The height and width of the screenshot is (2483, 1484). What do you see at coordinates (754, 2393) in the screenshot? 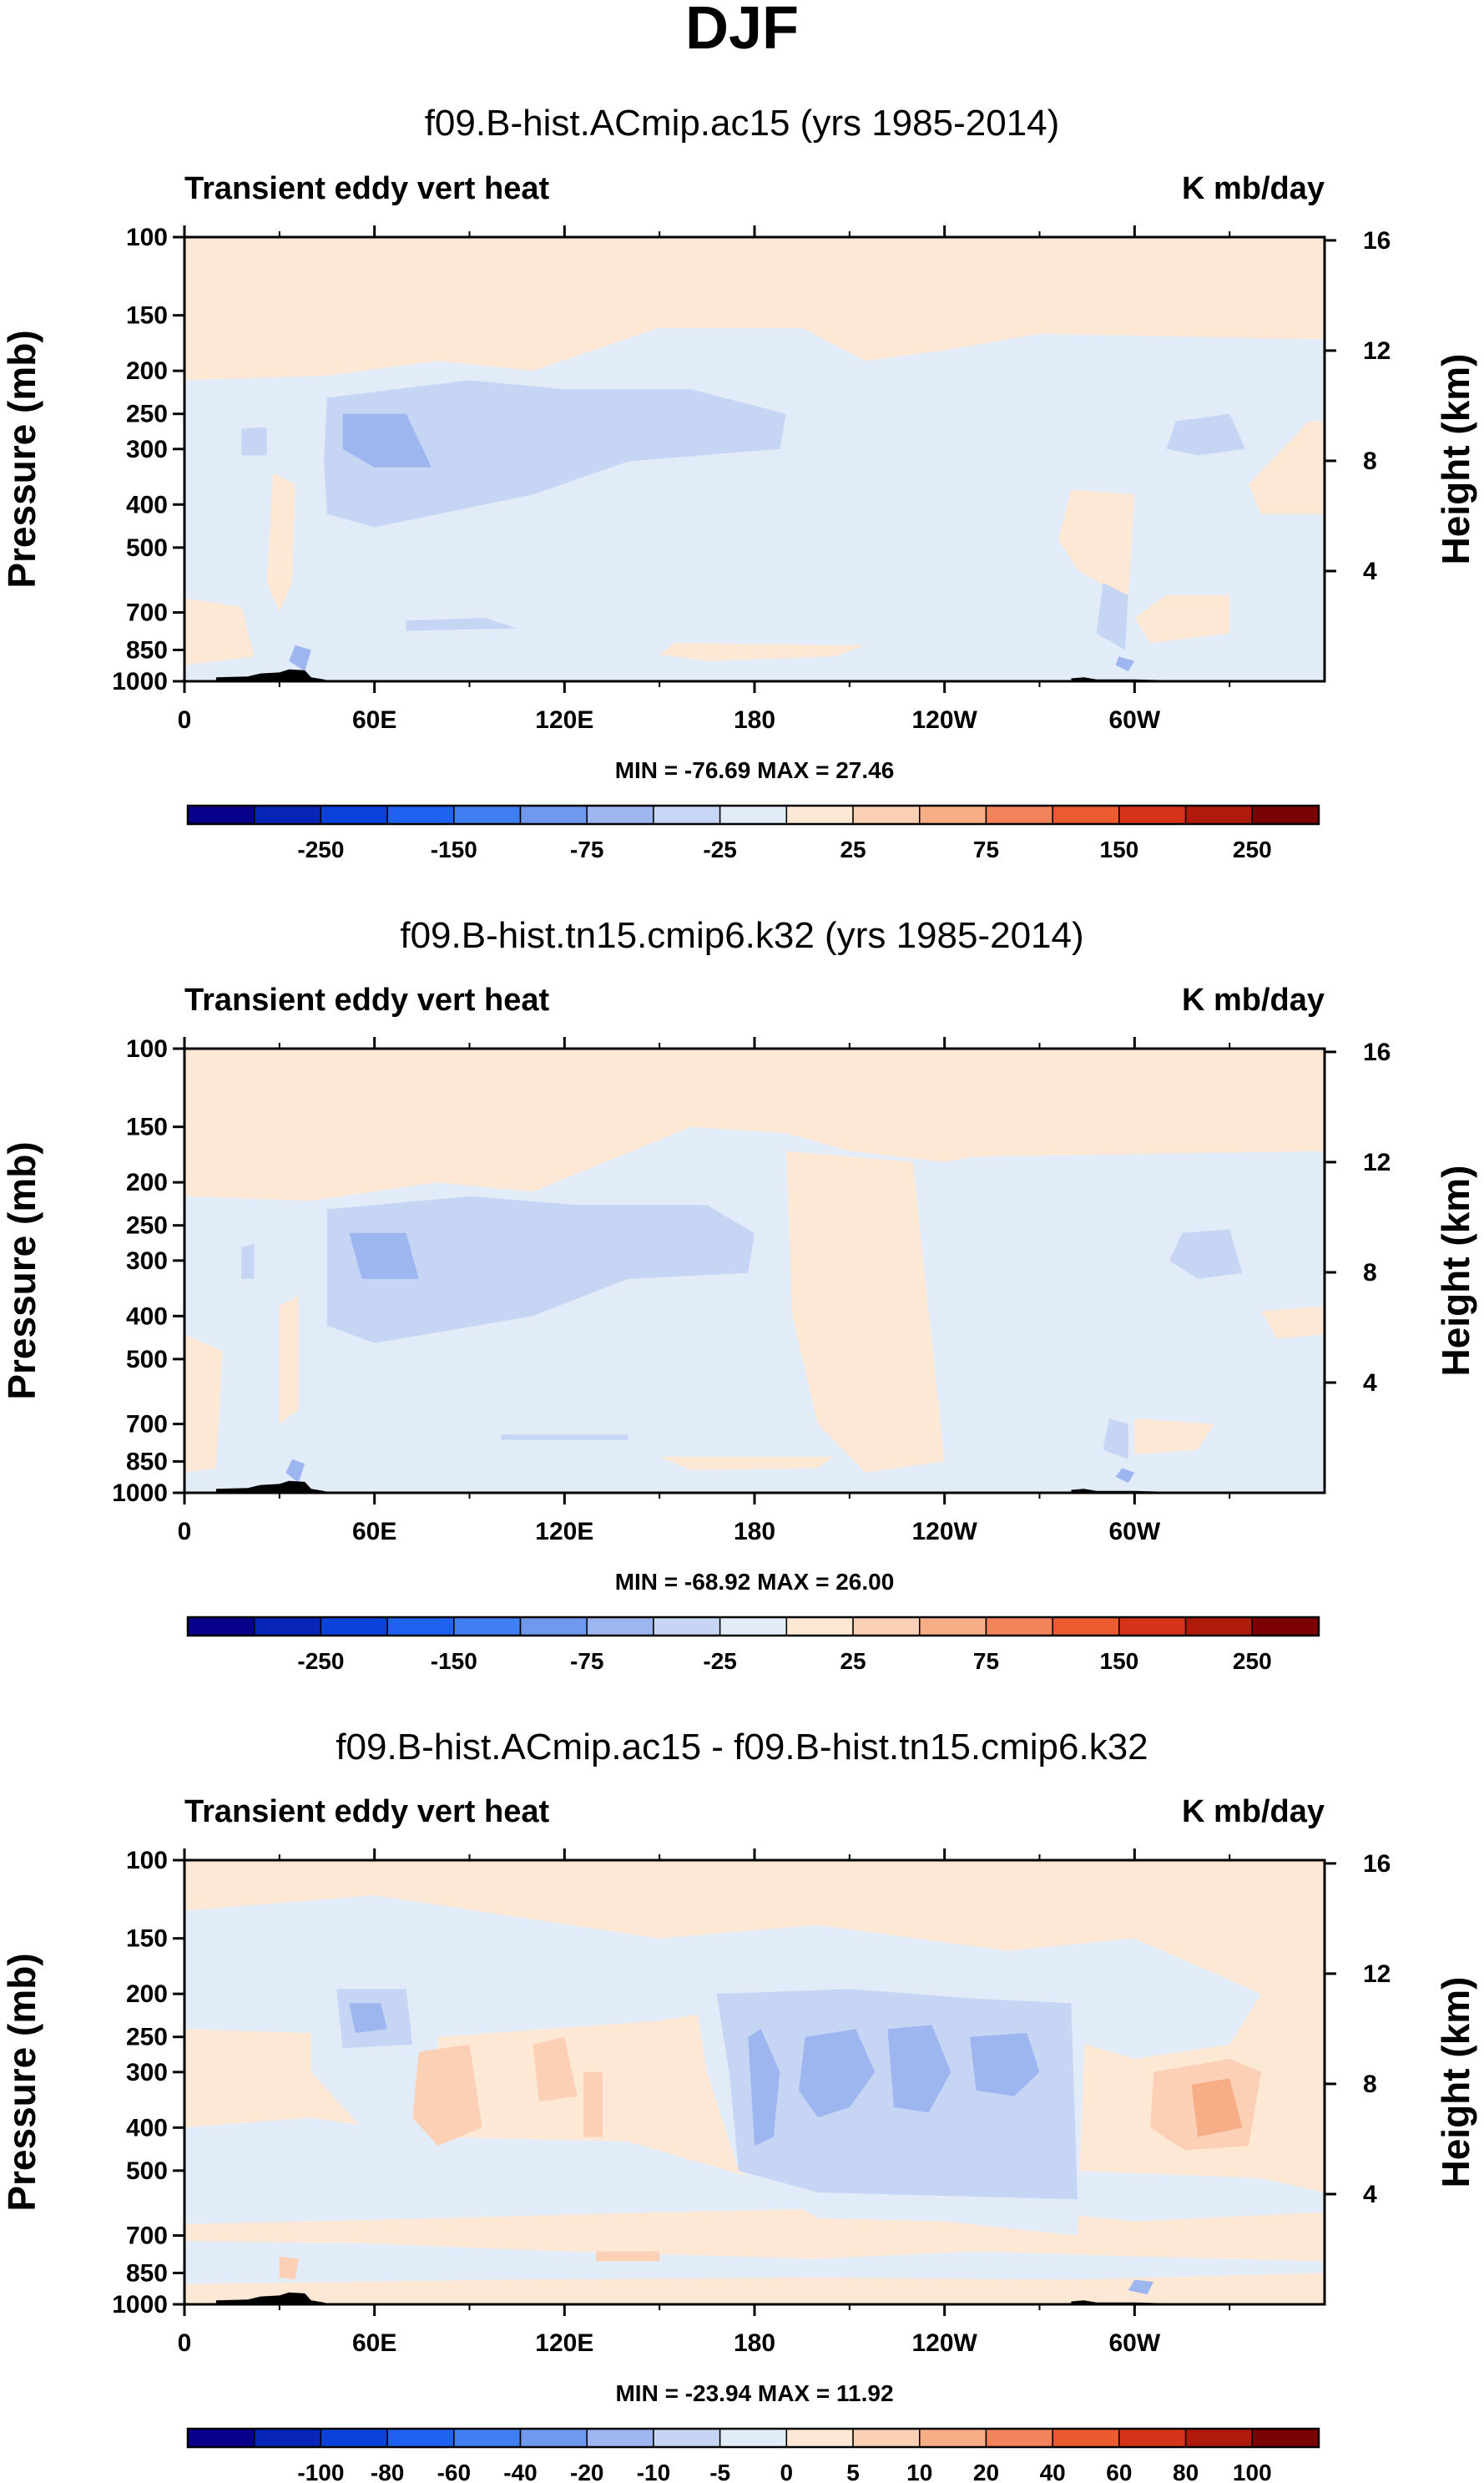
I see `panel-3-stats: MIN = -23.94 MAX = 11.92` at bounding box center [754, 2393].